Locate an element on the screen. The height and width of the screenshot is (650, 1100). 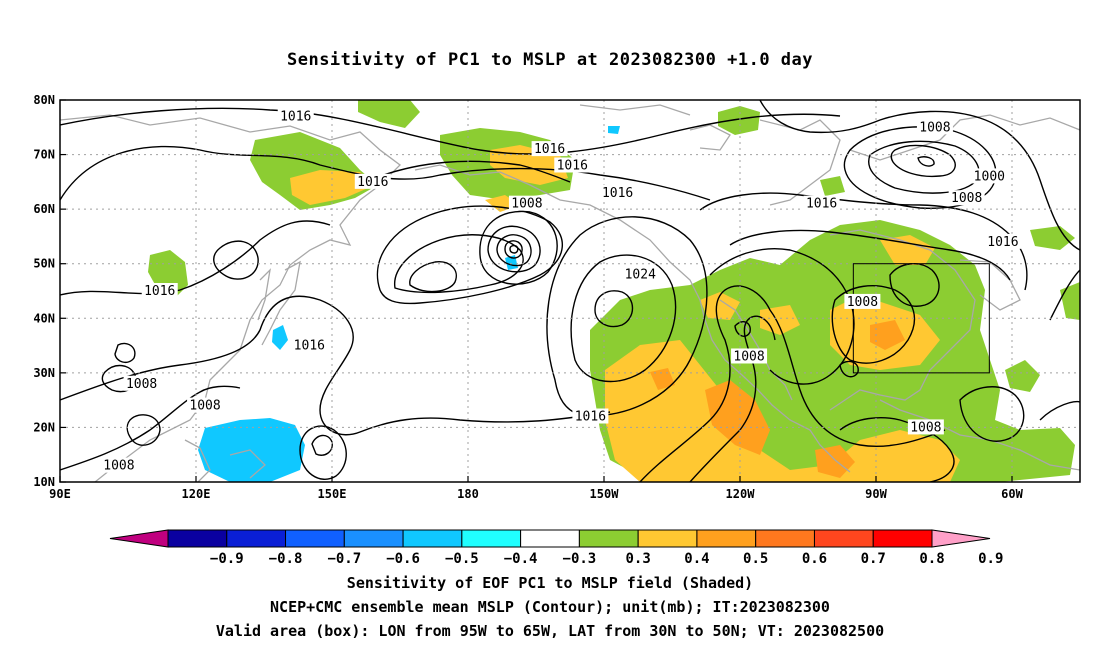
colorbar-label: −0.3 is located at coordinates (580, 559).